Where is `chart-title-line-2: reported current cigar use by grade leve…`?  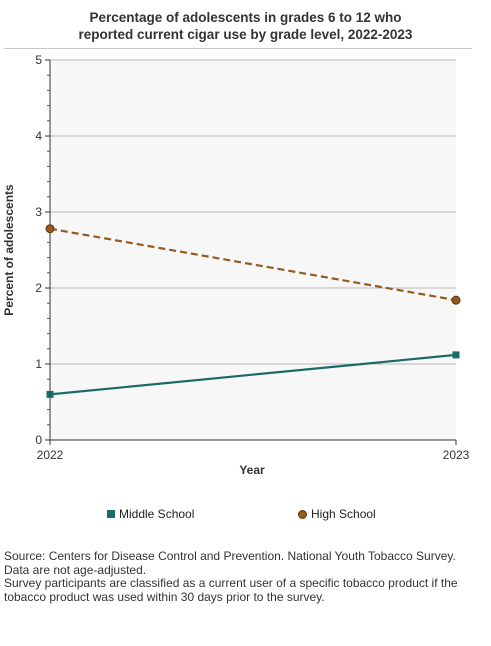
chart-title-line-2: reported current cigar use by grade leve… is located at coordinates (245, 34).